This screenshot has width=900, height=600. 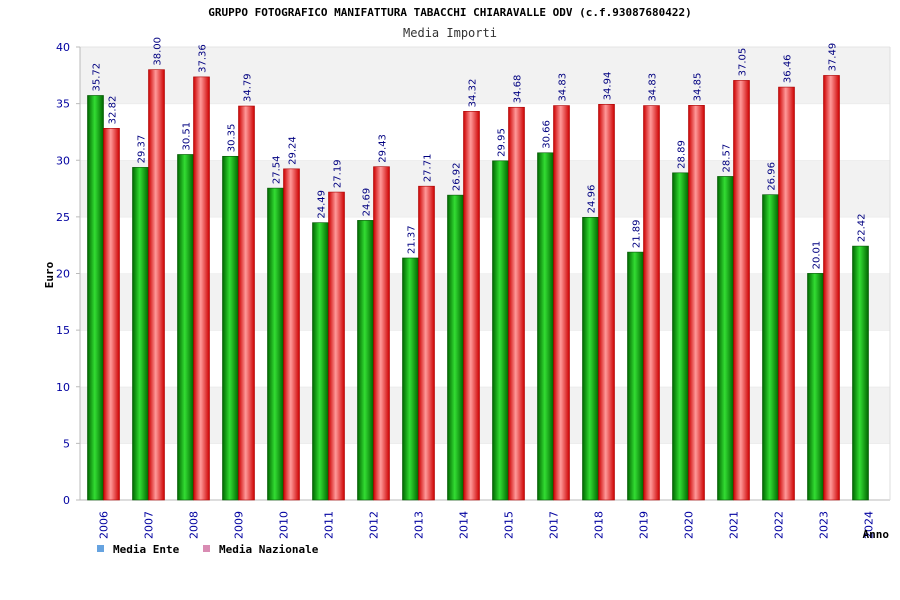 What do you see at coordinates (833, 57) in the screenshot?
I see `data-label: 37.49` at bounding box center [833, 57].